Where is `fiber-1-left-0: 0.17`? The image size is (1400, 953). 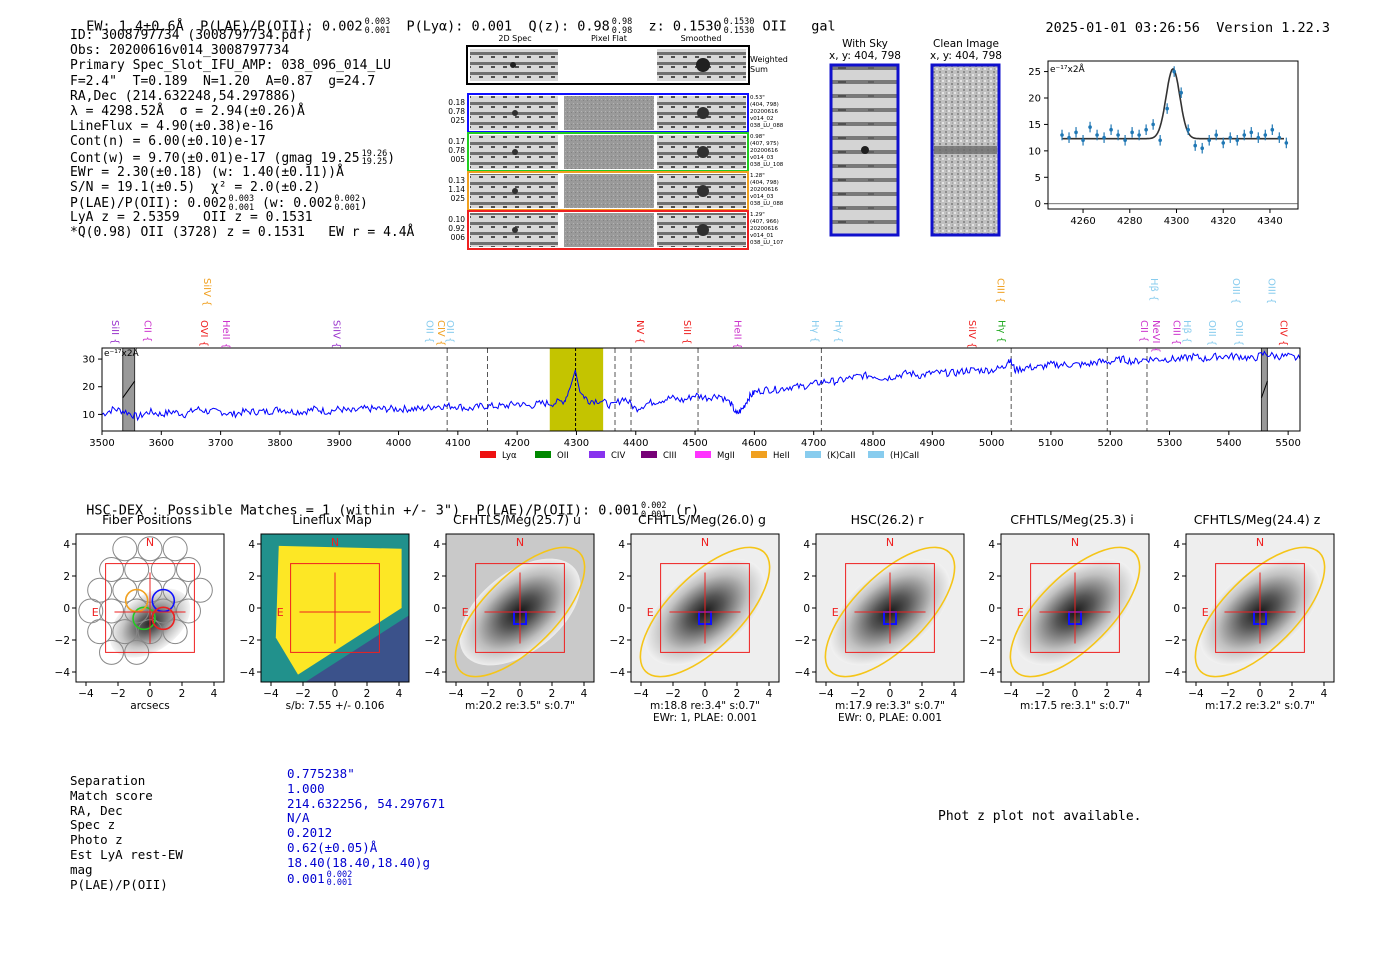
fiber-1-left-0: 0.17 is located at coordinates (456, 141).